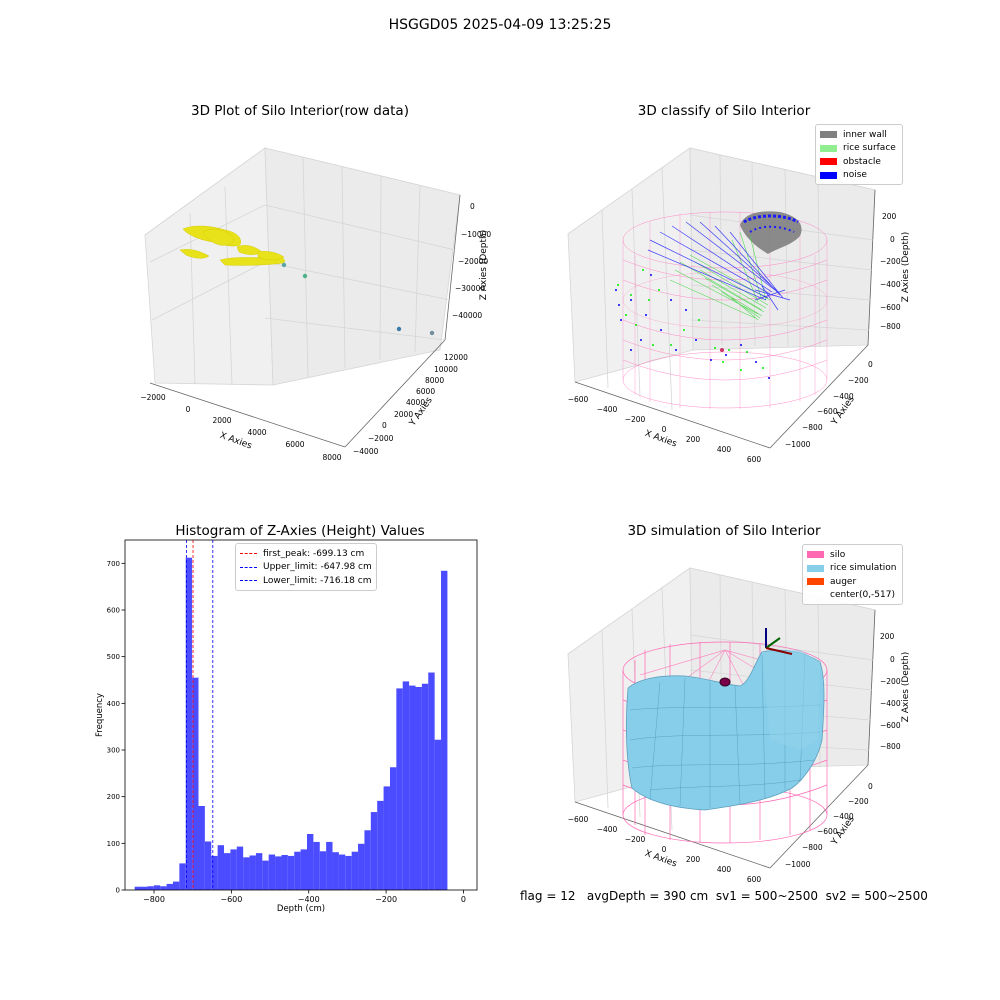  Describe the element at coordinates (434, 380) in the screenshot. I see `raw-y-tick: 8000` at that location.